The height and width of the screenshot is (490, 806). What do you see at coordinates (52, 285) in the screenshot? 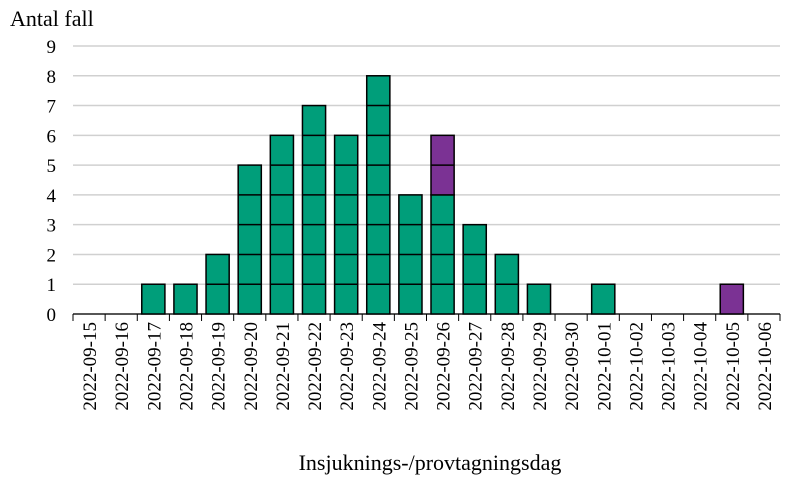
I see `y-tick-label: 1` at bounding box center [52, 285].